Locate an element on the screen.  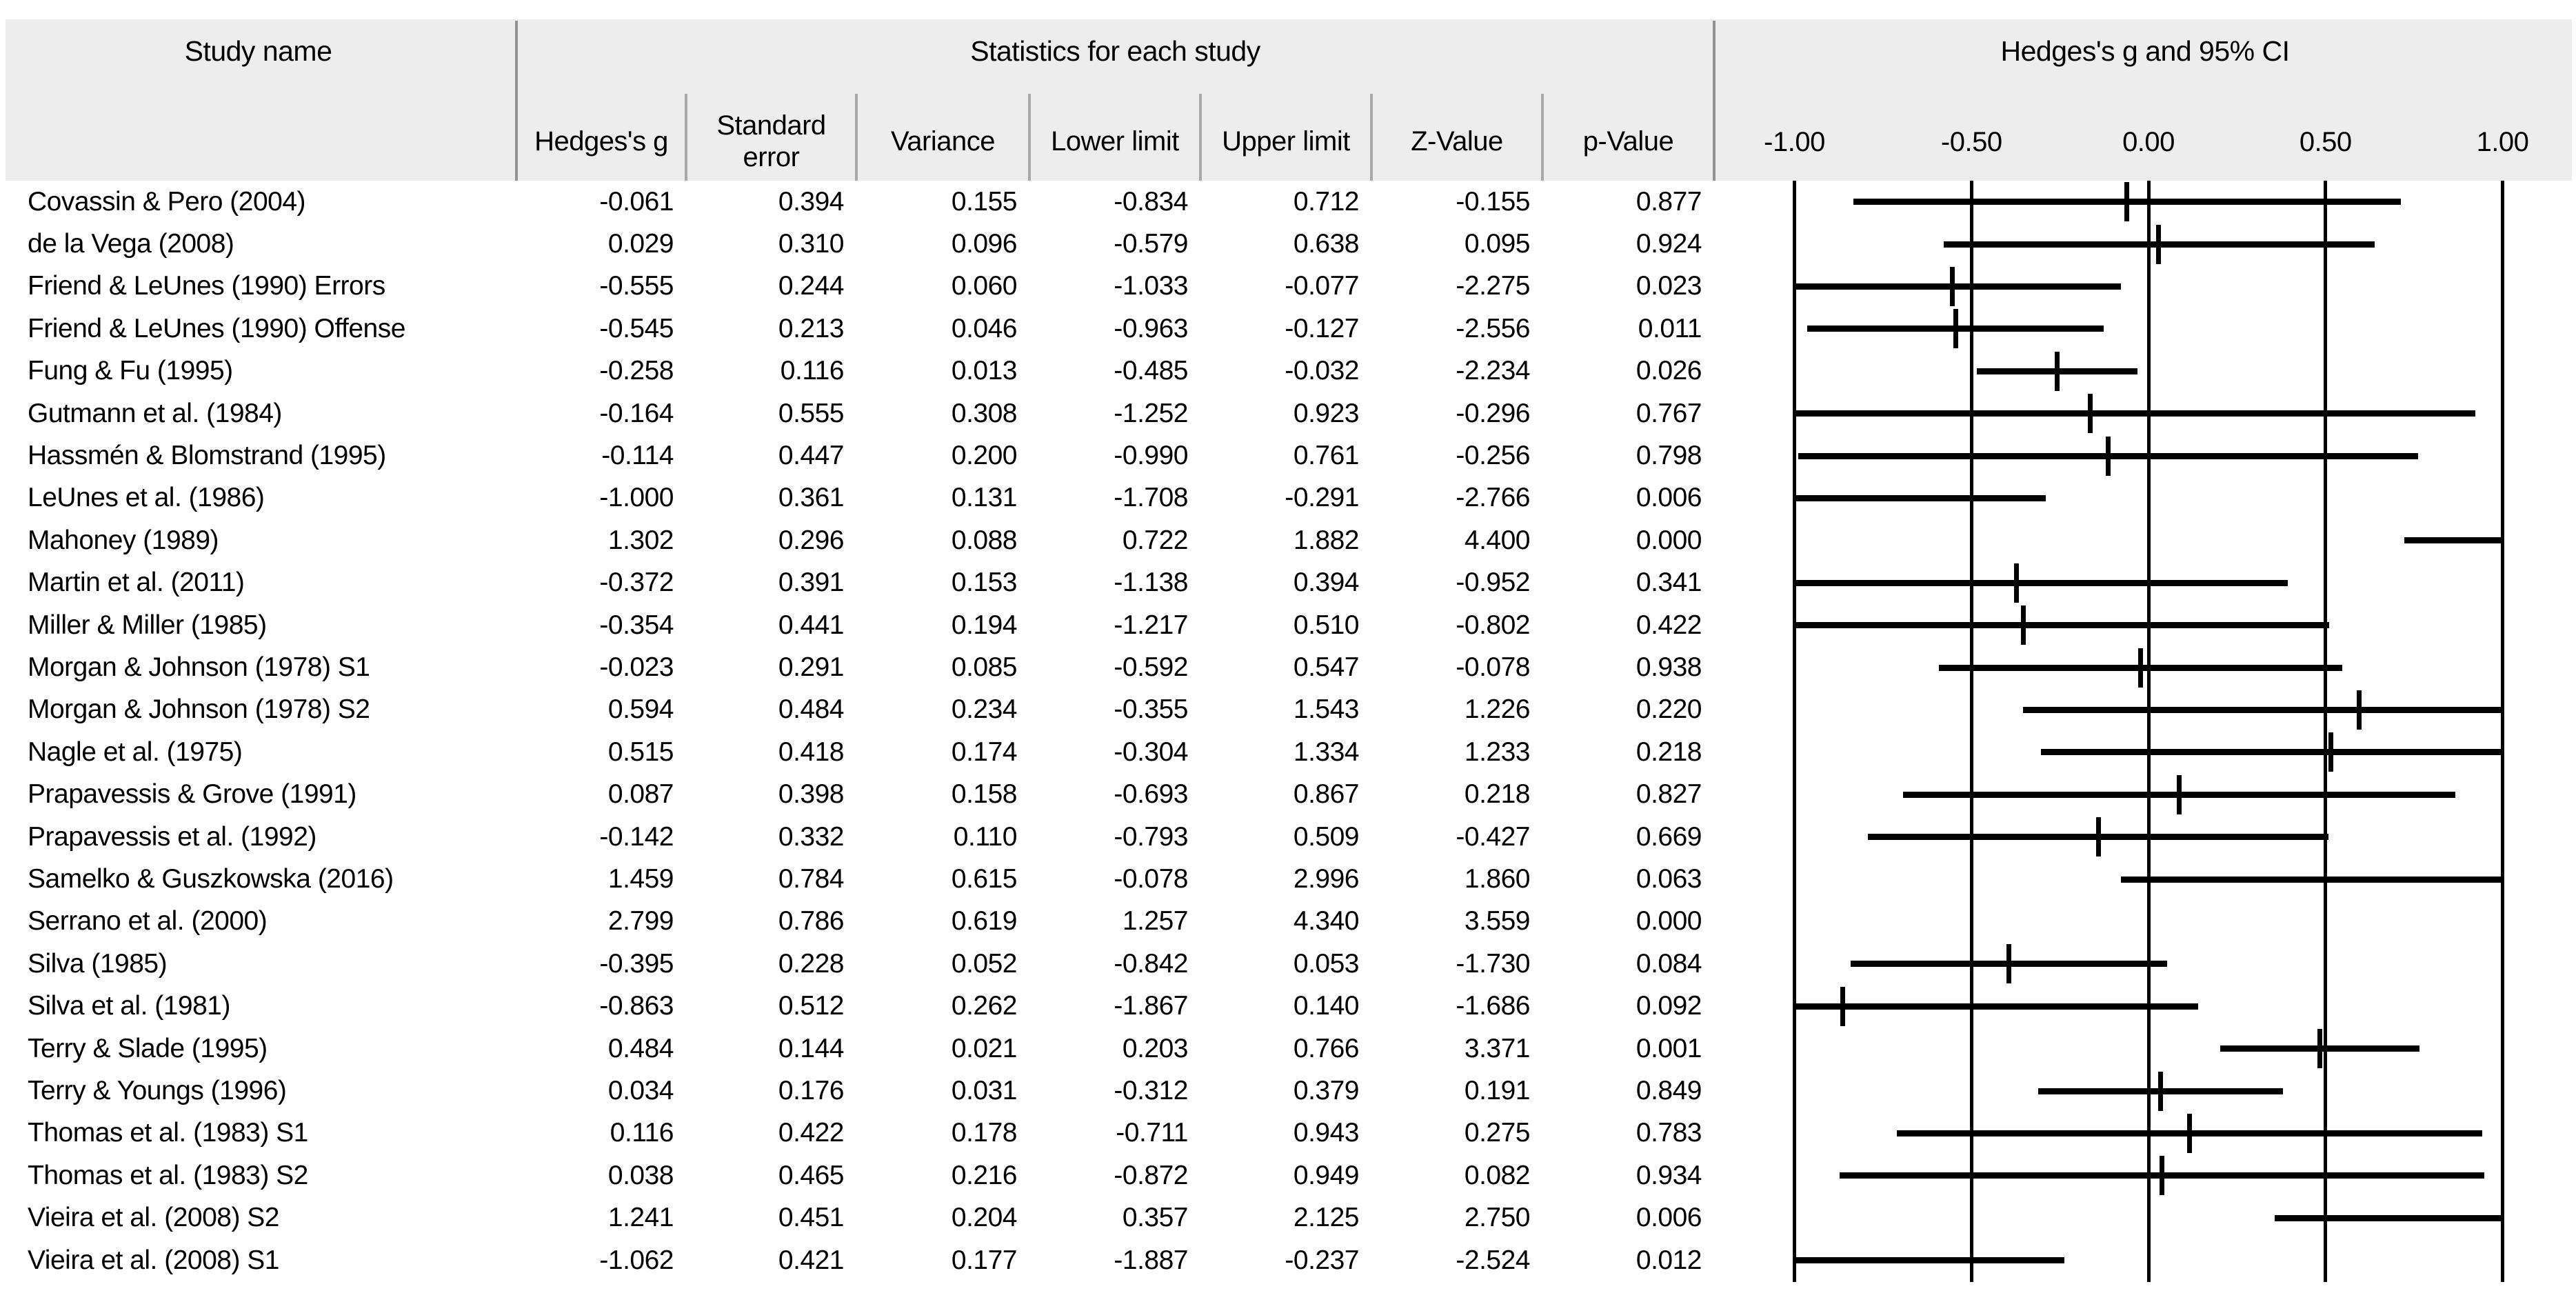
stat-cell-hedges-g: -0.061 is located at coordinates (636, 201).